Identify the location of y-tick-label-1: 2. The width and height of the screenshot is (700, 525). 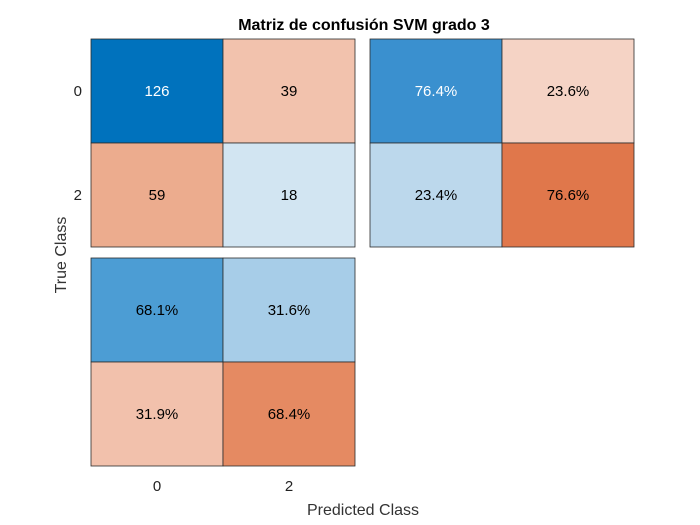
(78, 195).